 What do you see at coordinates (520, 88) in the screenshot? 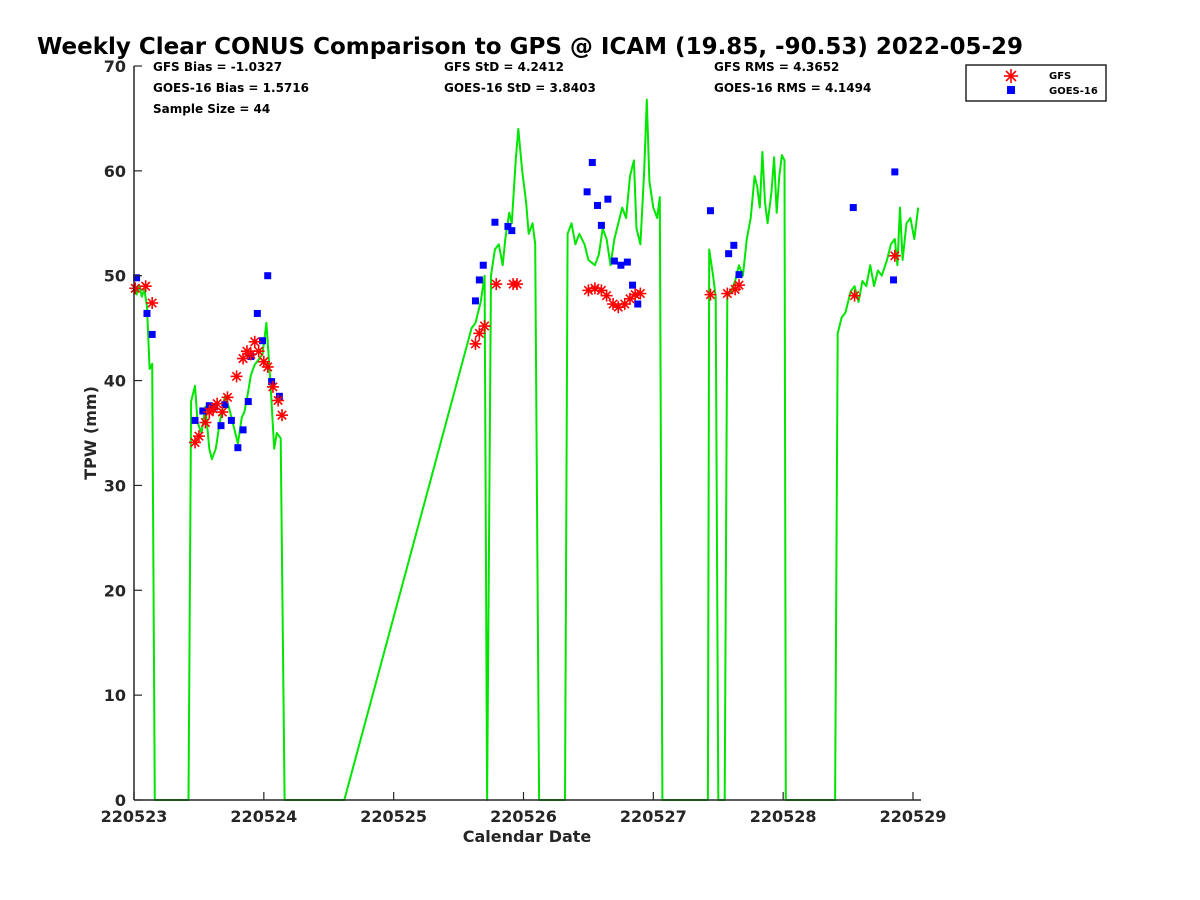
I see `stat-goes-std: GOES-16 StD = 3.8403` at bounding box center [520, 88].